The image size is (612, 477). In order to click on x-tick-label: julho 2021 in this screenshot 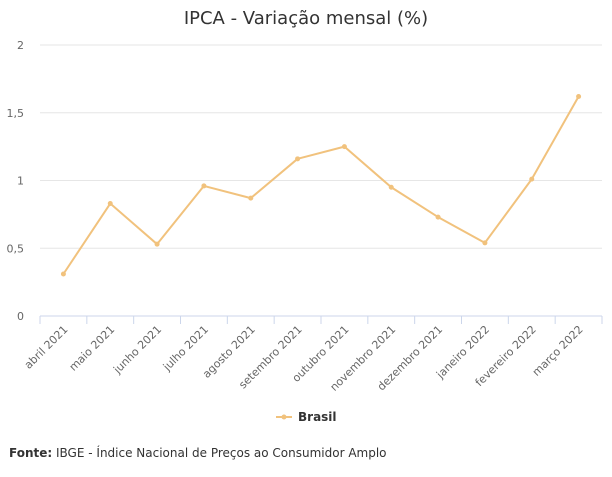, I will do `click(185, 348)`.